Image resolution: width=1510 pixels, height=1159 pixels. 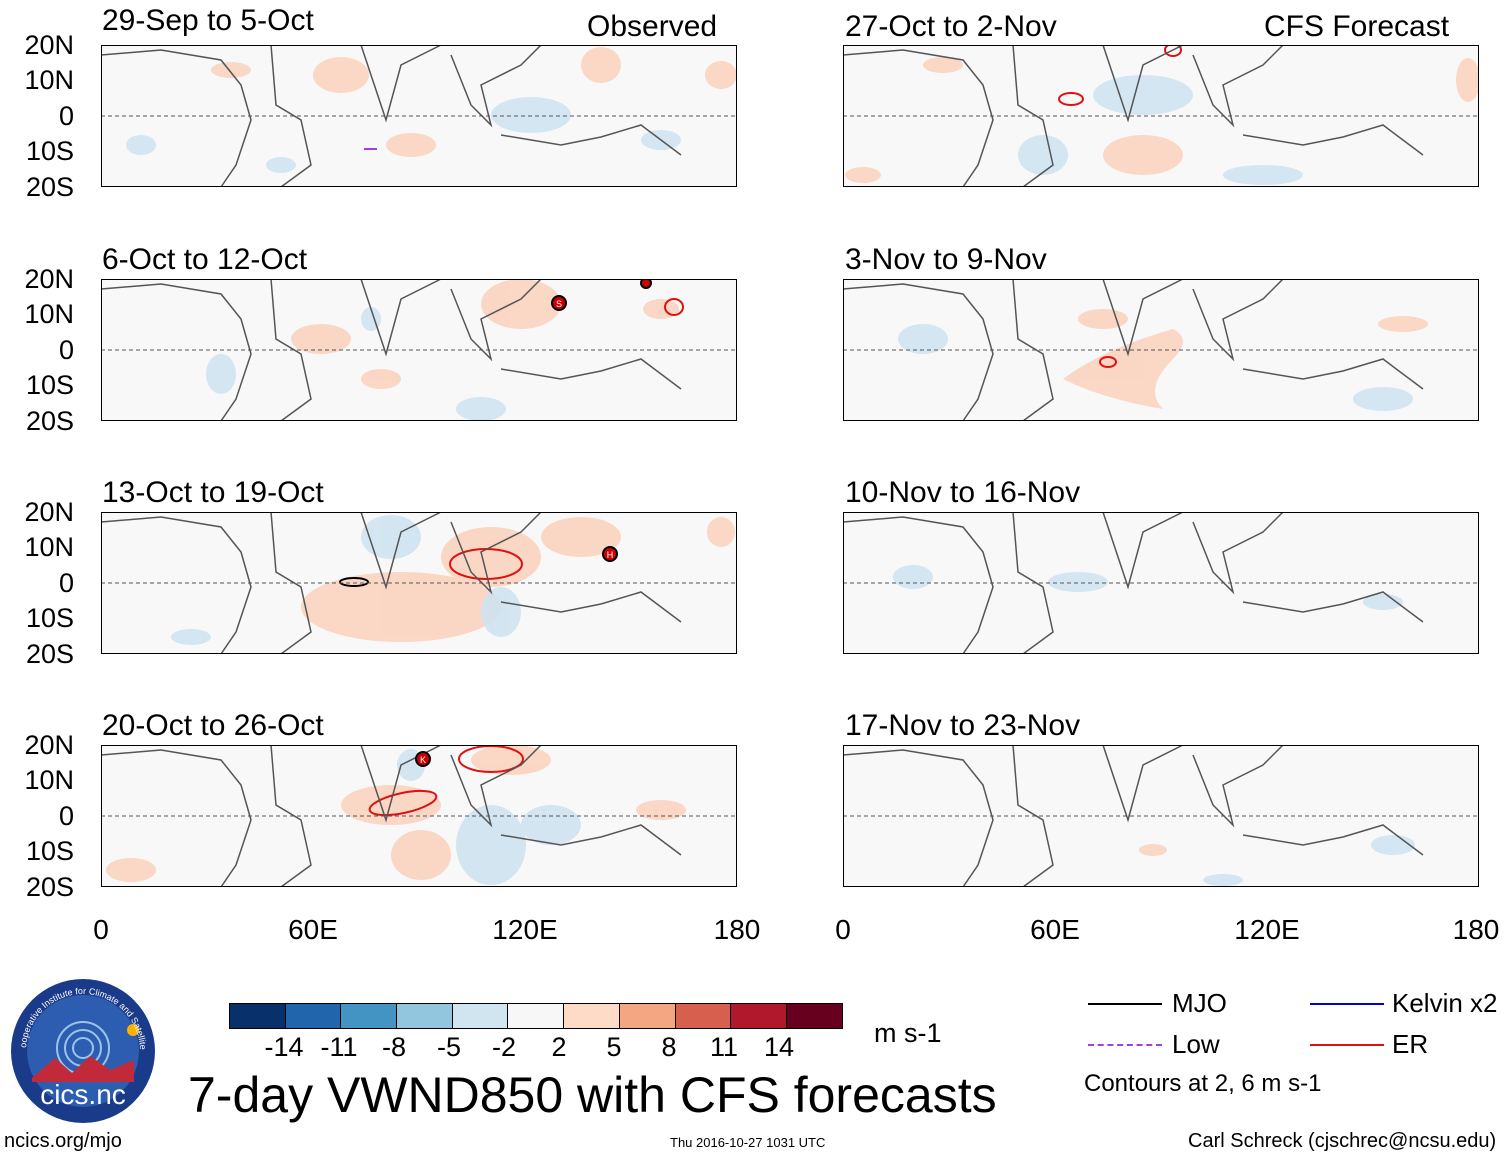 What do you see at coordinates (49, 780) in the screenshot?
I see `y-tick-row4-1: 10N` at bounding box center [49, 780].